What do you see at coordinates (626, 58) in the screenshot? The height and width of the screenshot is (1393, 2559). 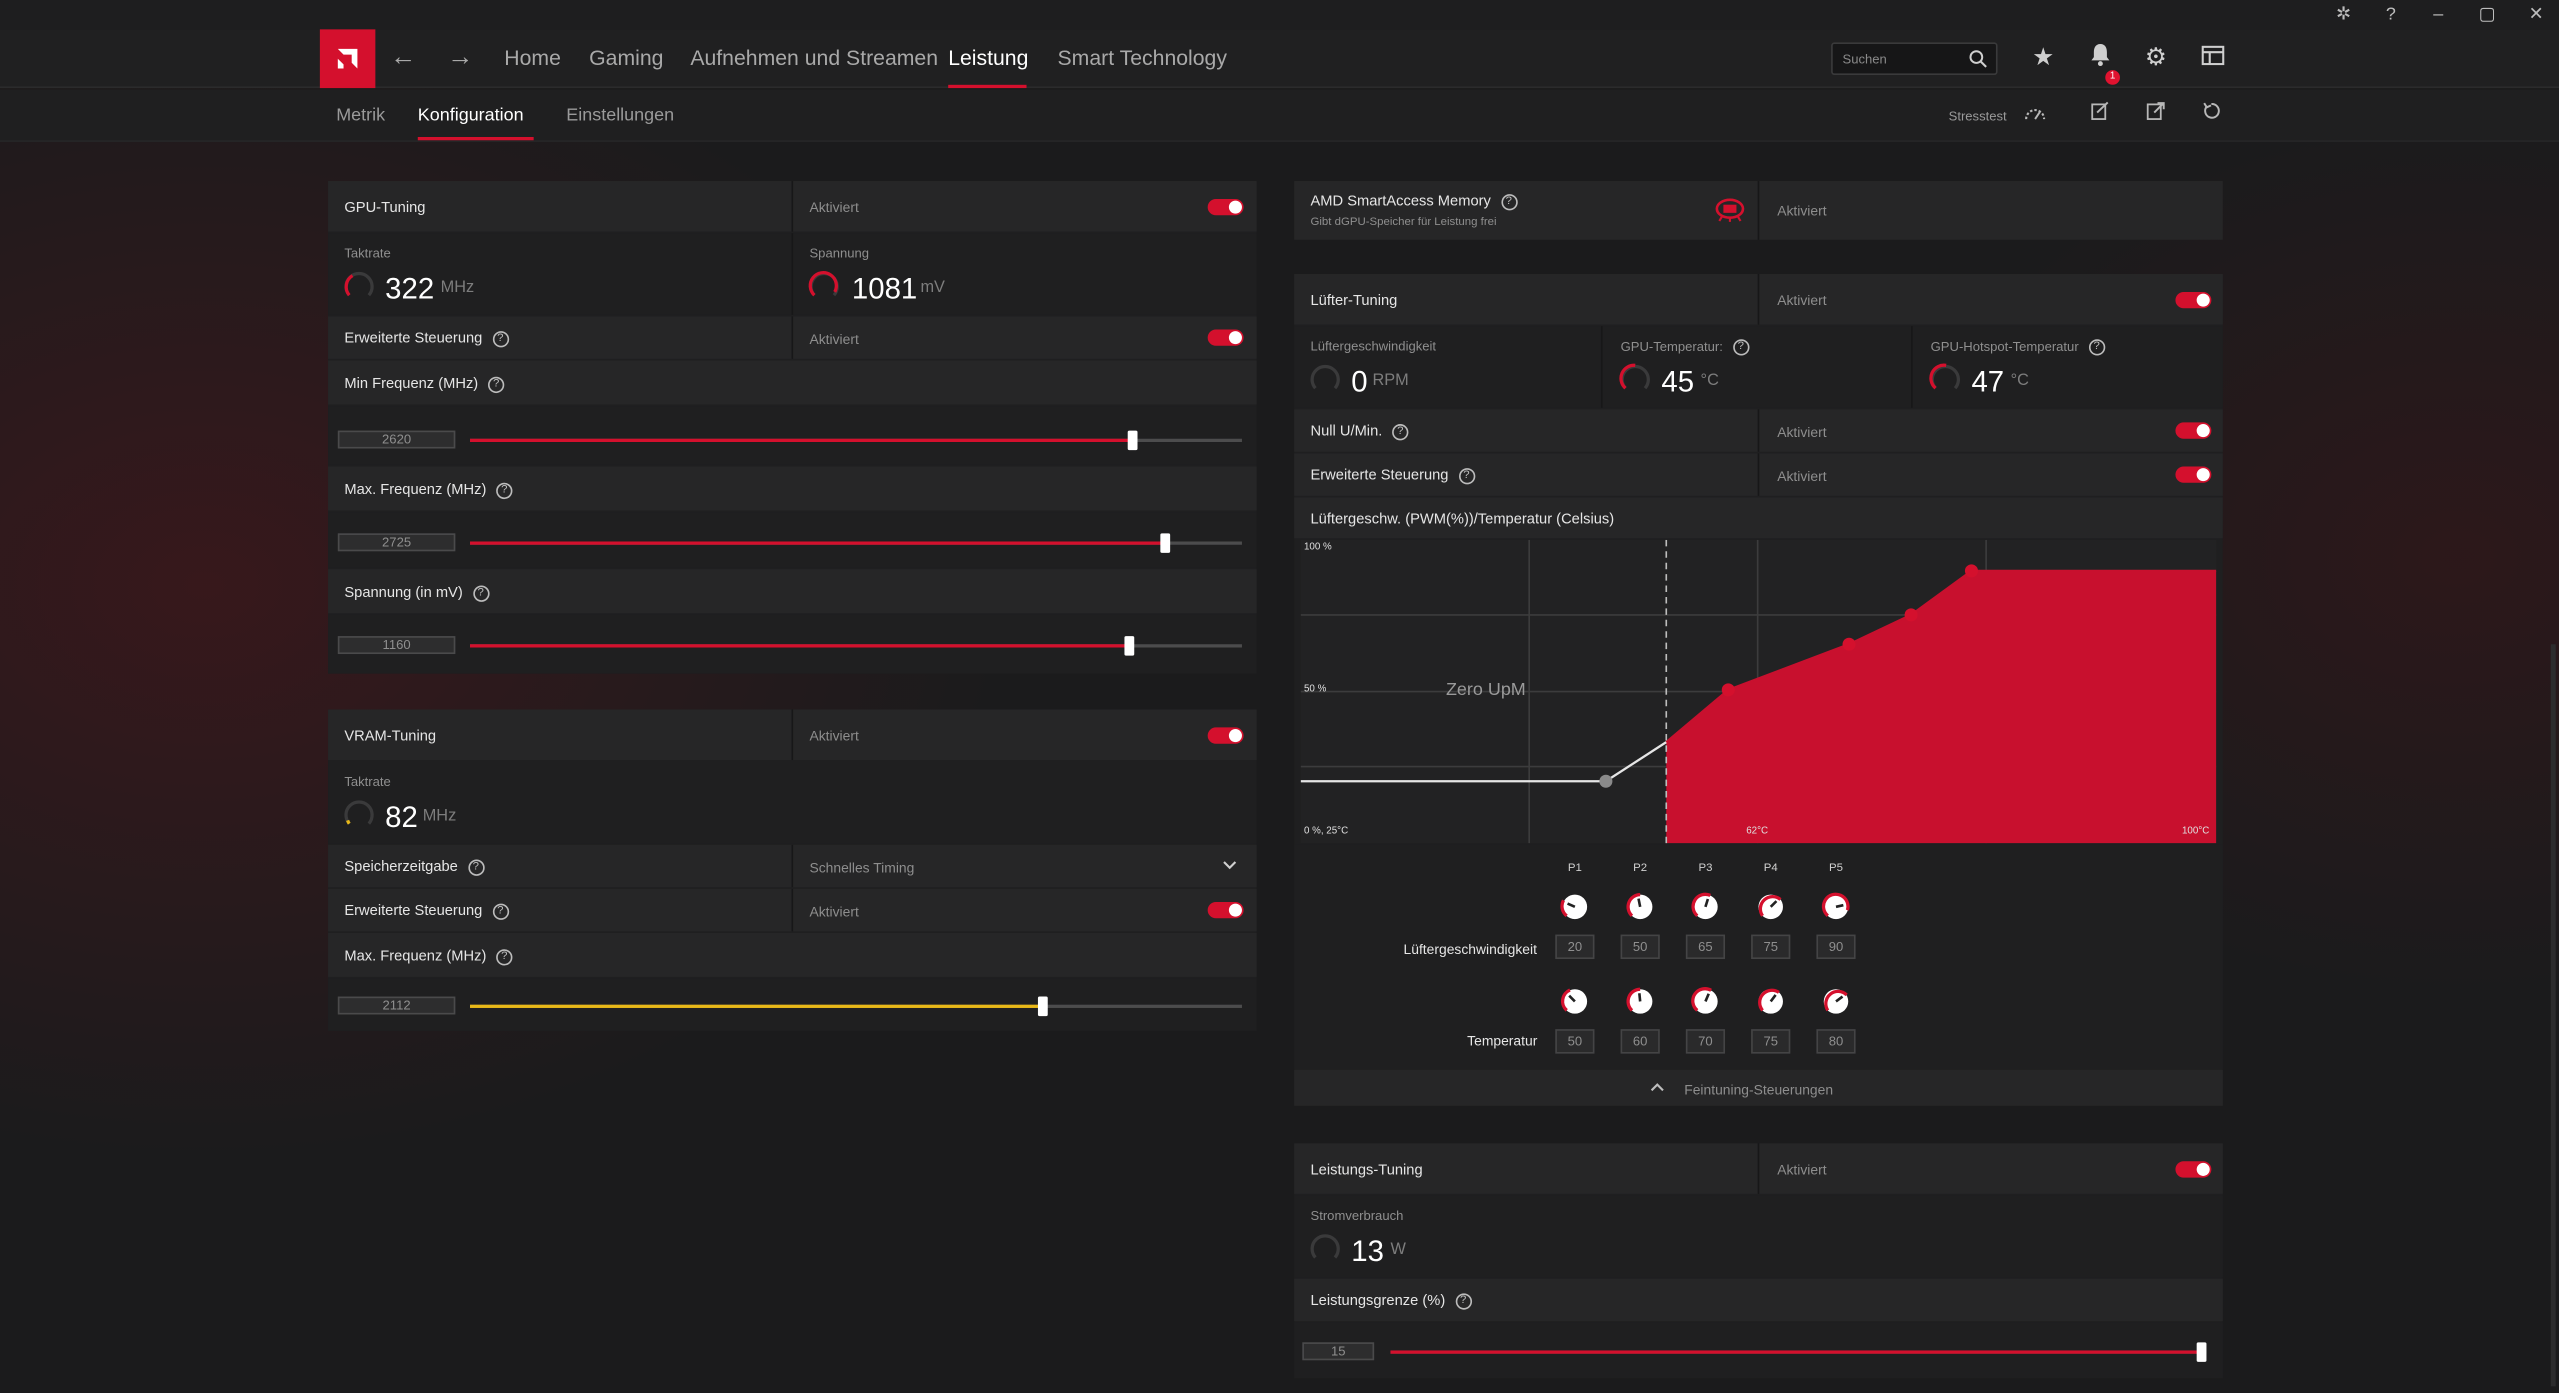 I see `nav-gaming: Gaming` at bounding box center [626, 58].